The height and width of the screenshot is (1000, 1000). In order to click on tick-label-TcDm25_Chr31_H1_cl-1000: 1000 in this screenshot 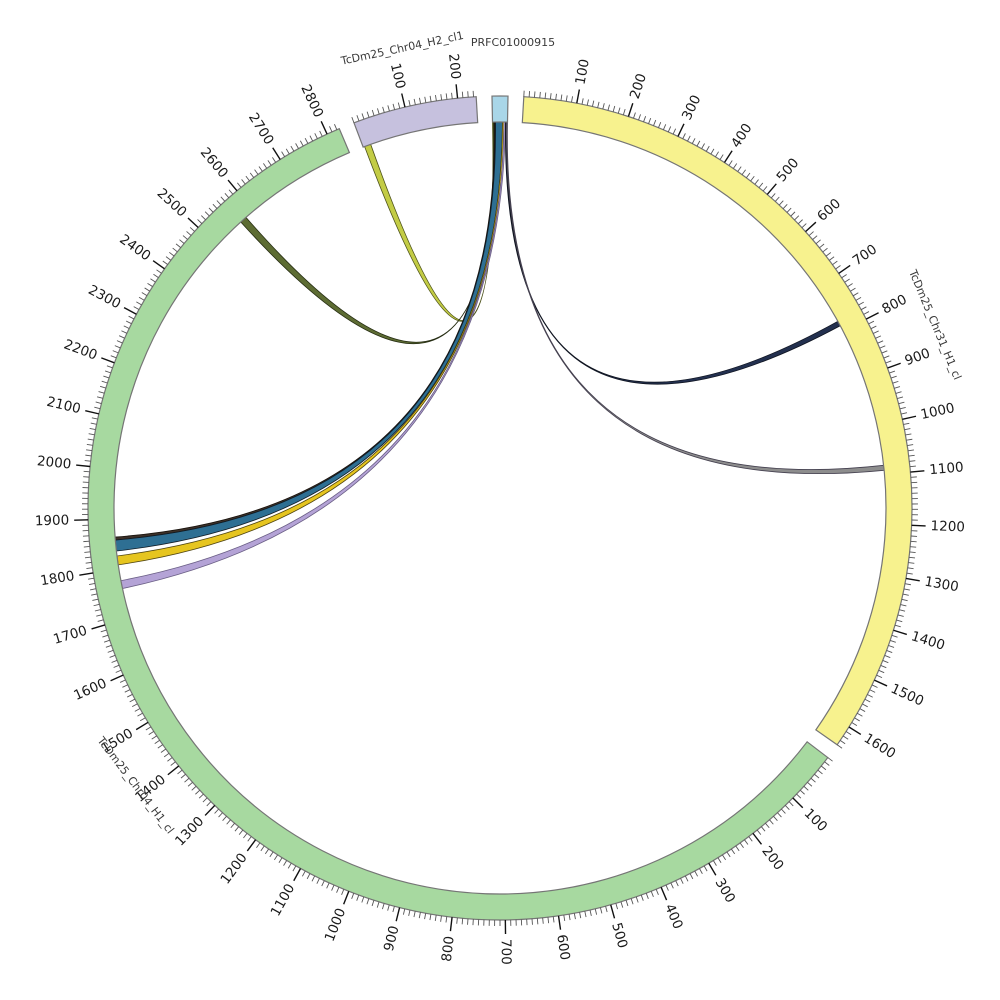, I will do `click(937, 411)`.